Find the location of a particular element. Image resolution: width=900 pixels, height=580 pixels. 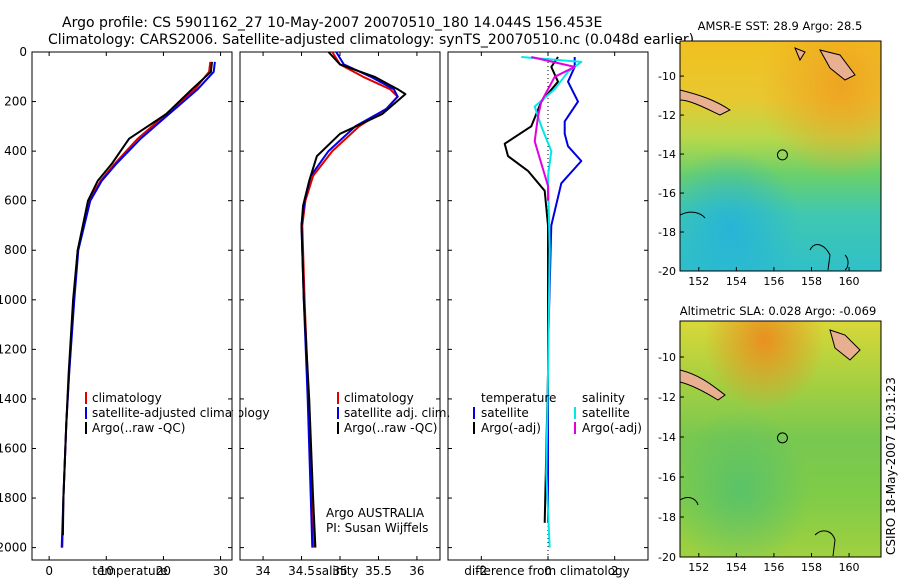

legend-label-satellite: satellite-adjusted climatology is located at coordinates (181, 413).